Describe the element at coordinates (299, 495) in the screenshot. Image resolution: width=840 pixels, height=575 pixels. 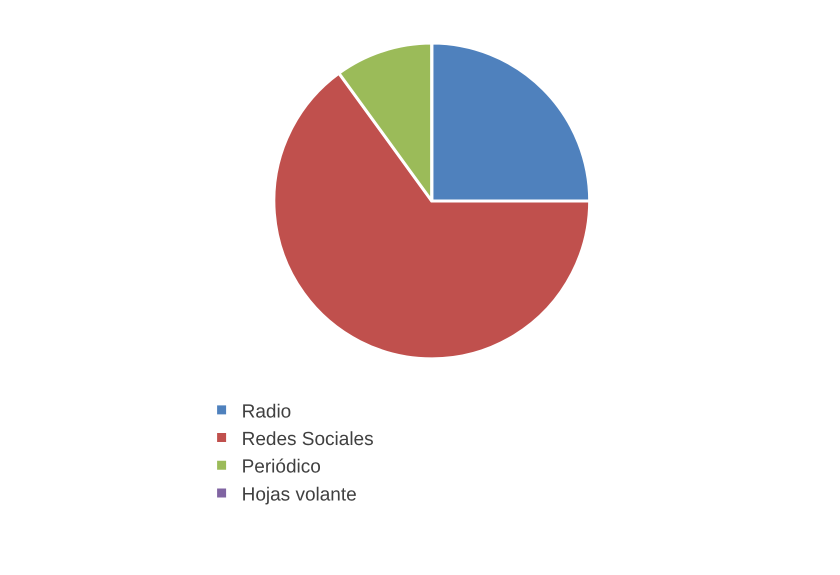
I see `legend-label: Hojas volante` at that location.